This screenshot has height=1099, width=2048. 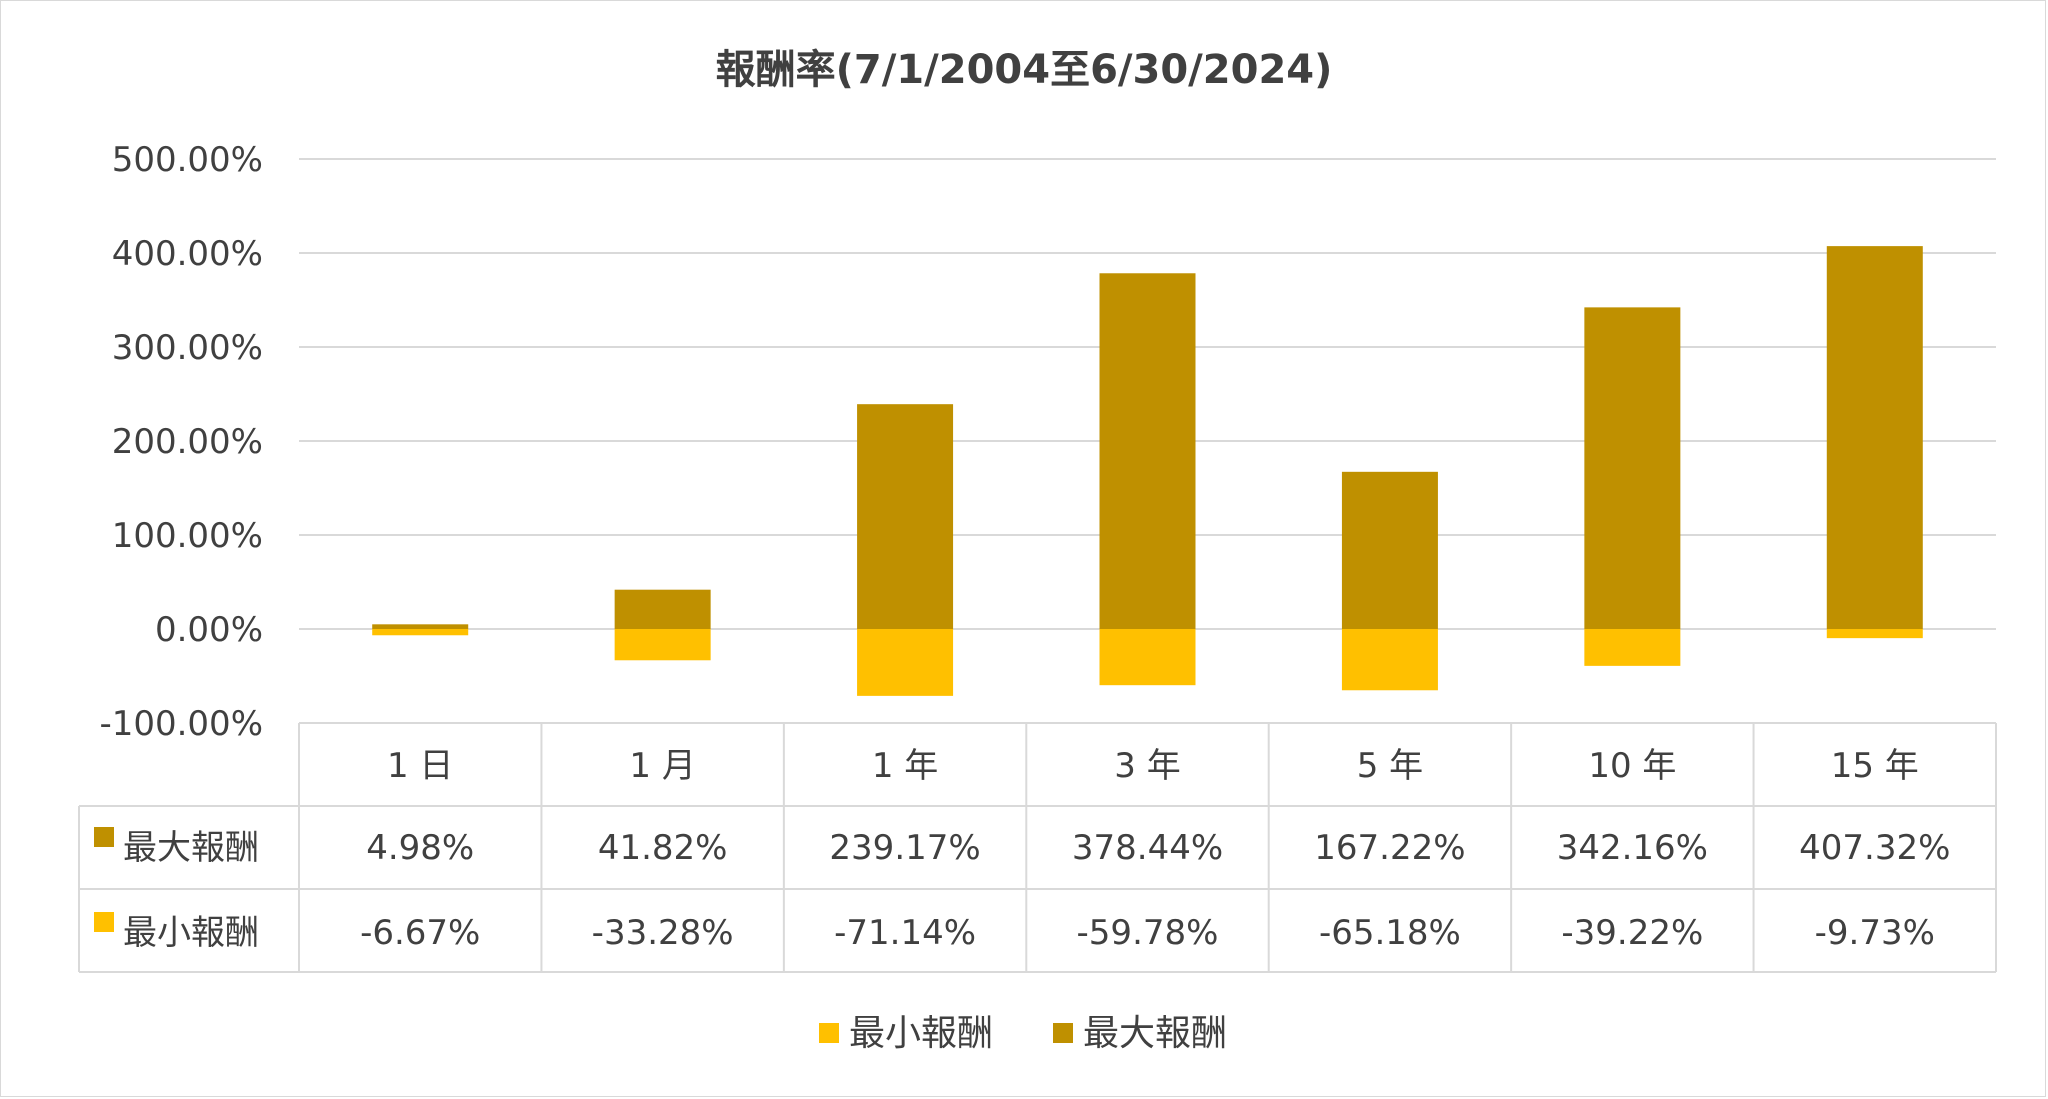 I want to click on y-tick-label: 400.00%, so click(x=187, y=254).